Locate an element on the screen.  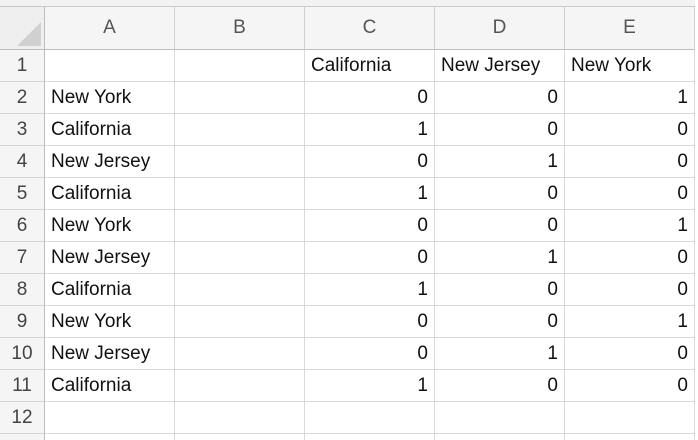
cell-e9: 1 is located at coordinates (630, 322).